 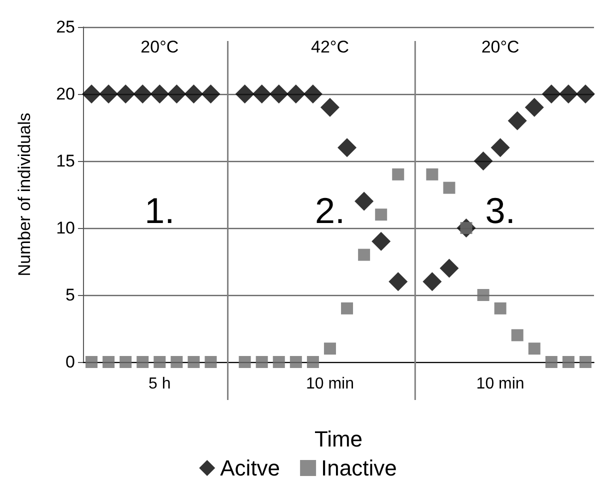 What do you see at coordinates (359, 468) in the screenshot?
I see `legend-label: Inactive` at bounding box center [359, 468].